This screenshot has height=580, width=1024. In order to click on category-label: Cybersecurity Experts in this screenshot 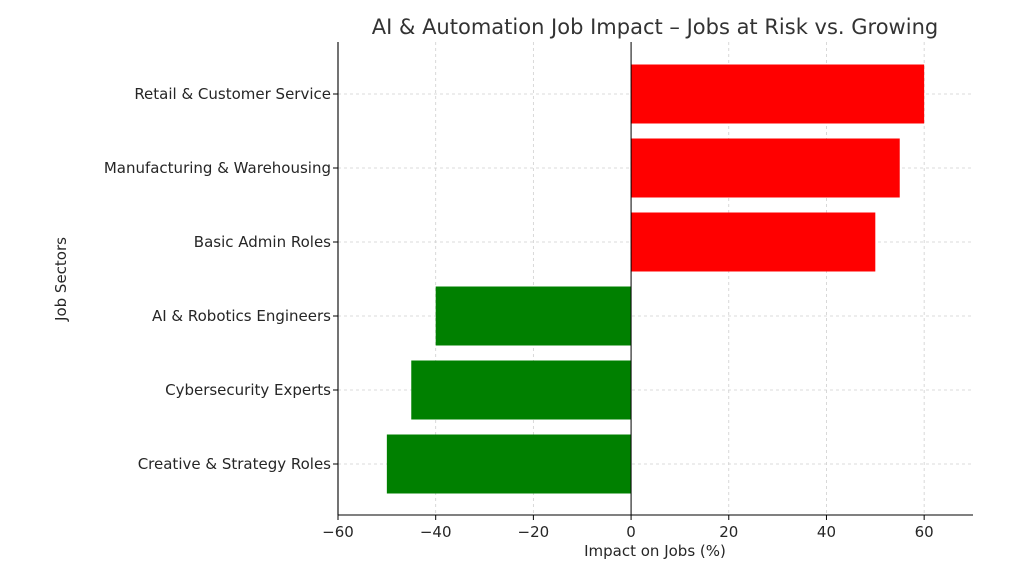, I will do `click(248, 390)`.